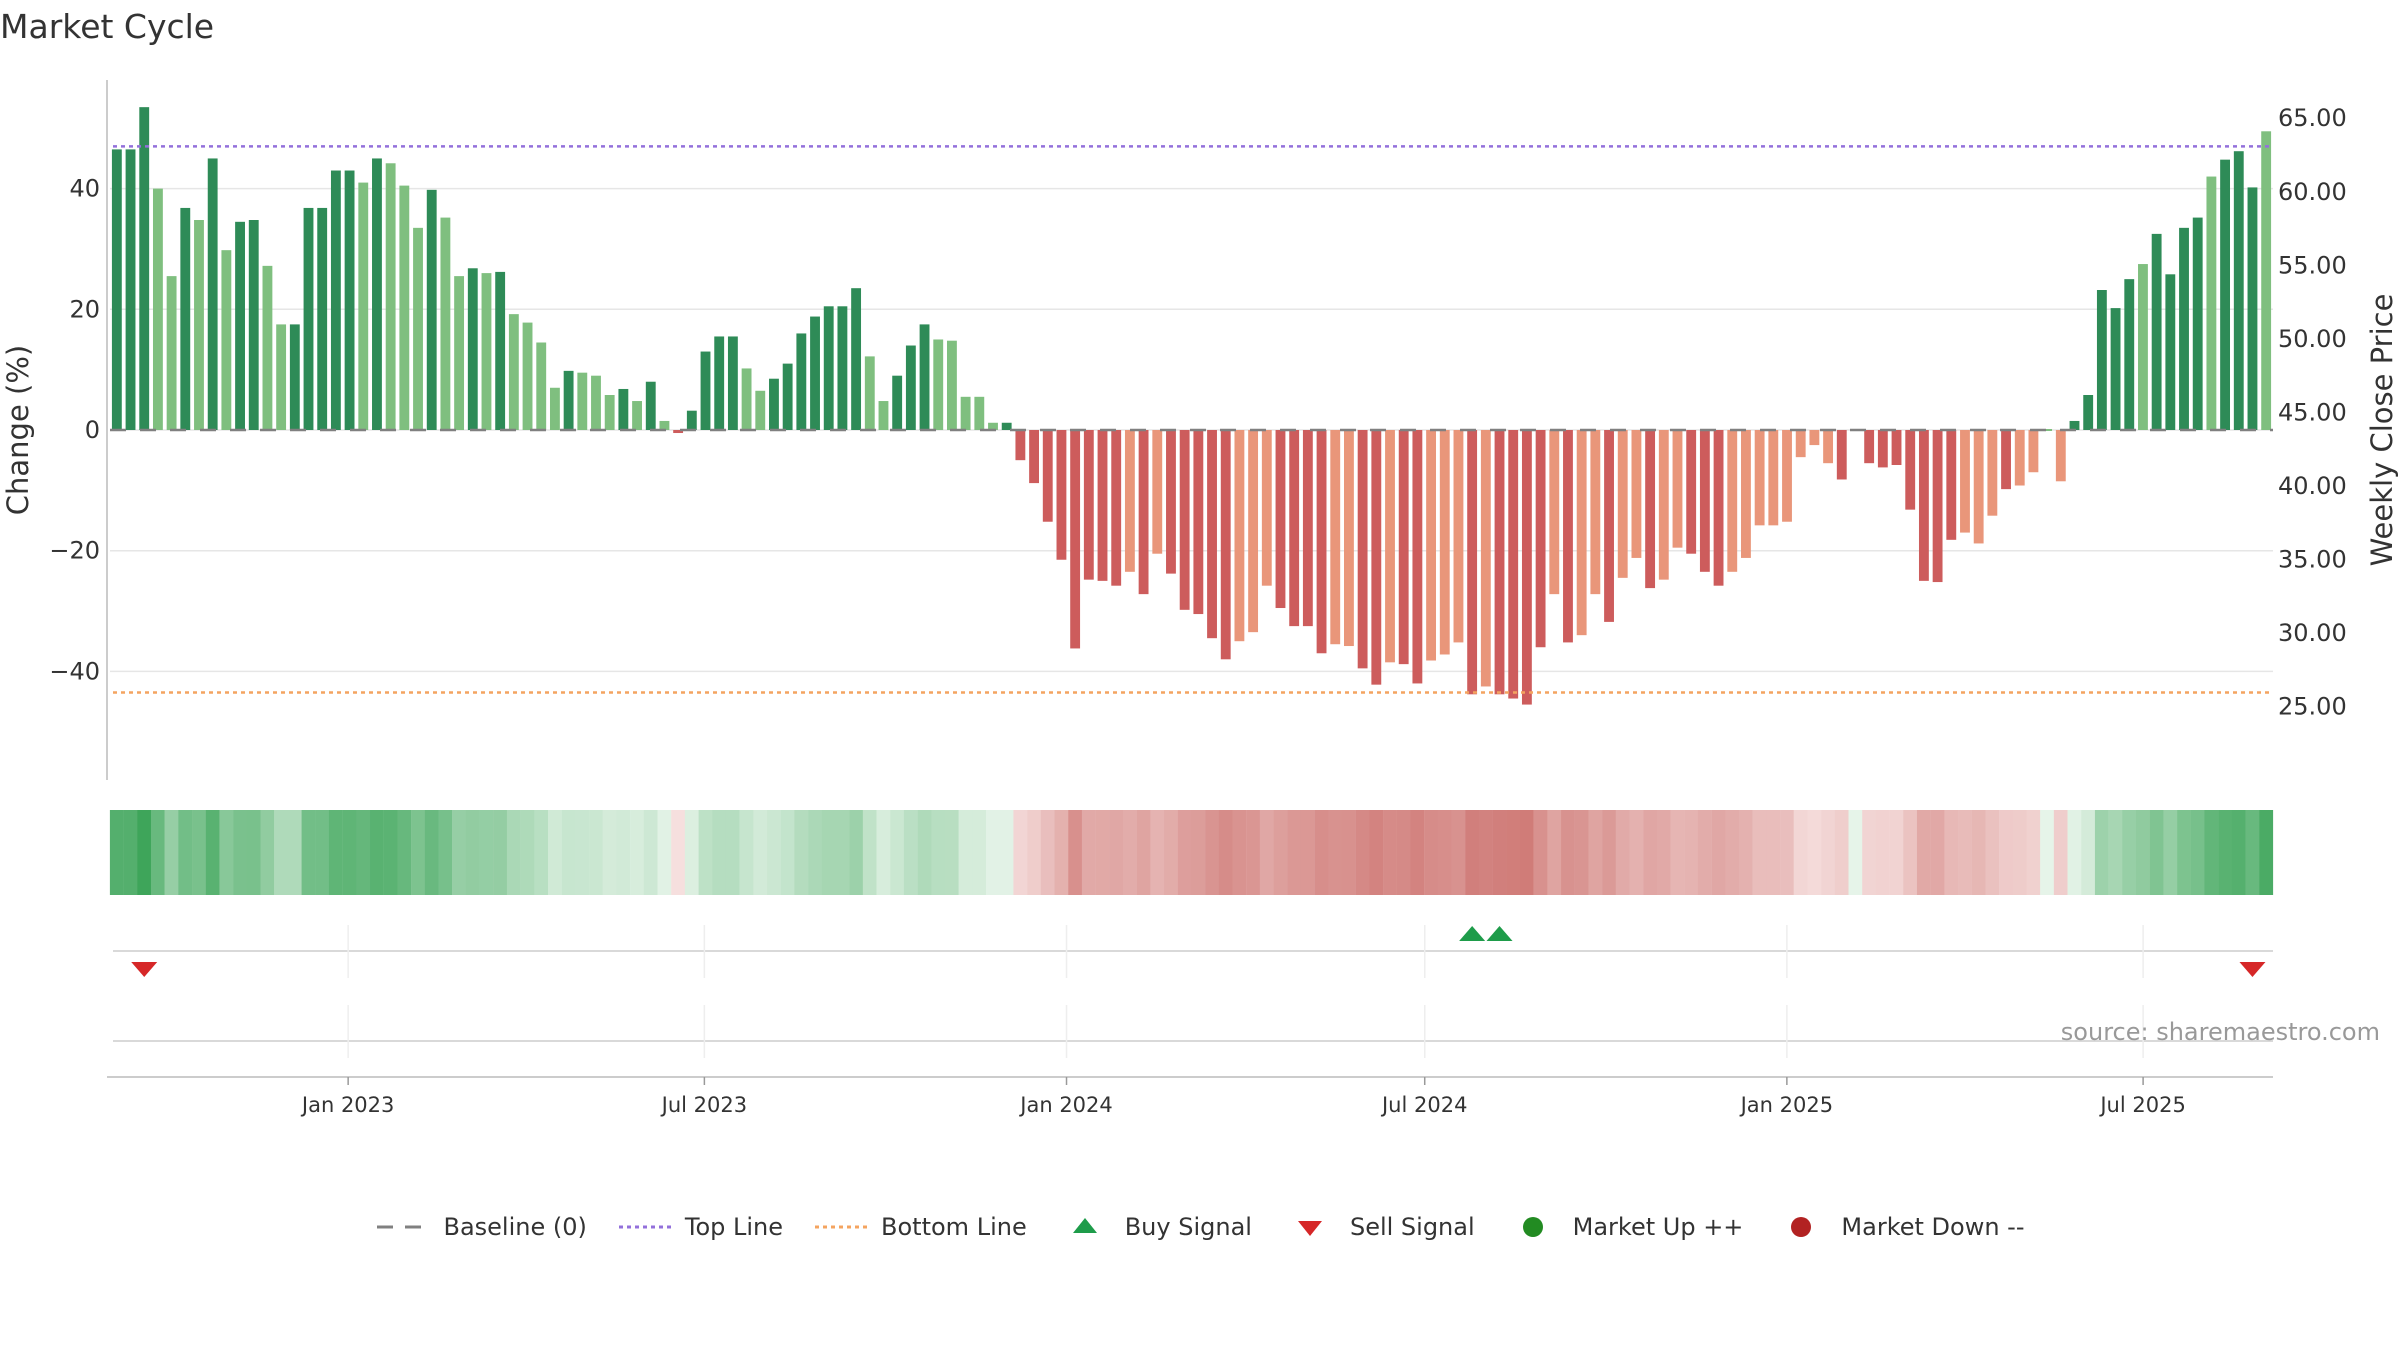 The width and height of the screenshot is (2400, 1350). What do you see at coordinates (2220, 1032) in the screenshot?
I see `source-label: source: sharemaestro.com` at bounding box center [2220, 1032].